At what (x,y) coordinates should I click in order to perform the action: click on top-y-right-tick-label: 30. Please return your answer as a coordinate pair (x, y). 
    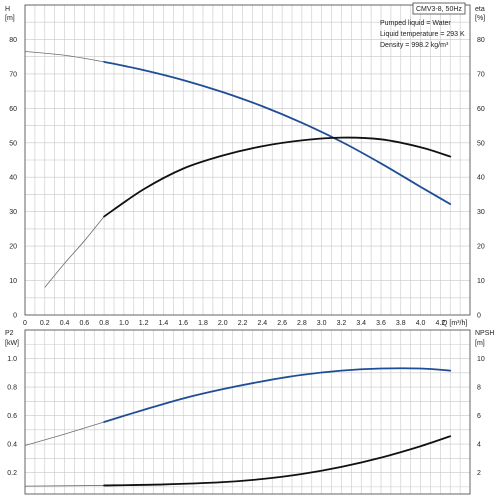
    Looking at the image, I should click on (481, 212).